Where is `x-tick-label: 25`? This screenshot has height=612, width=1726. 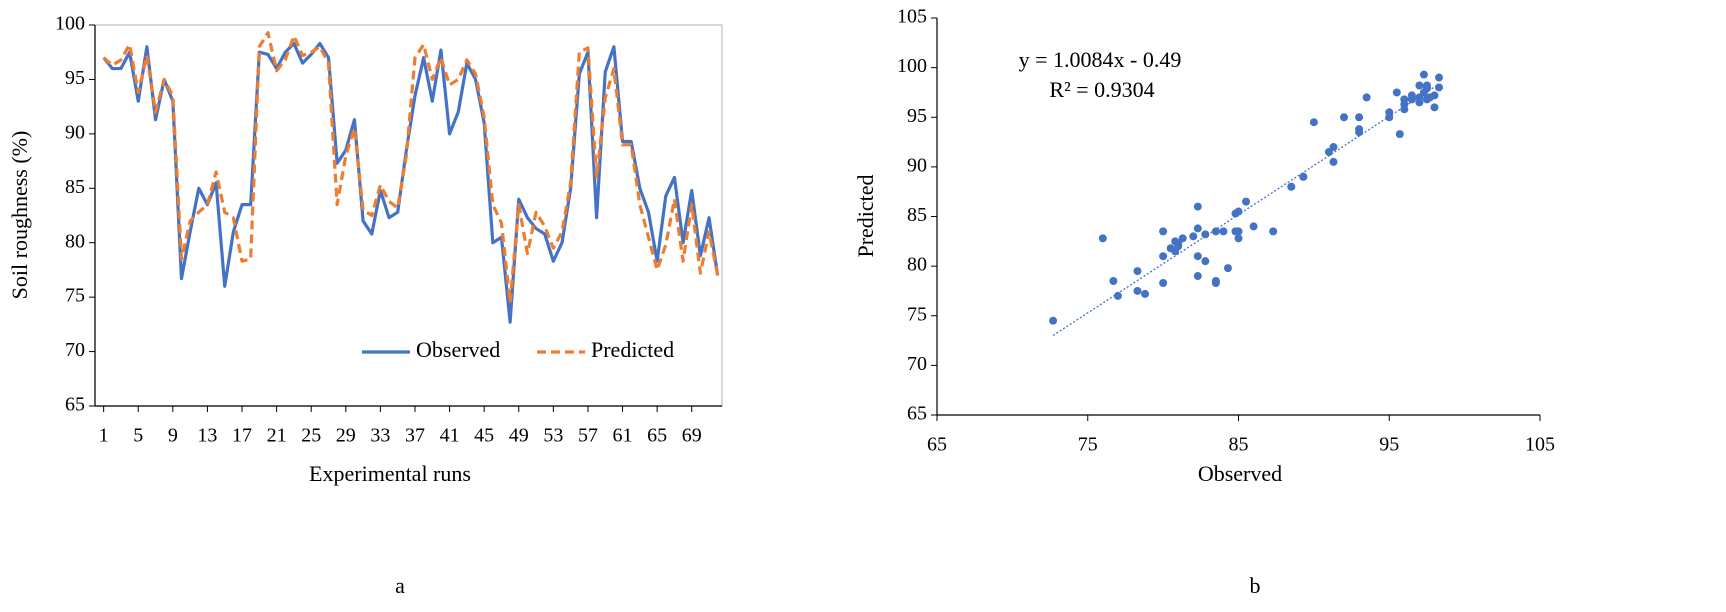
x-tick-label: 25 is located at coordinates (311, 436).